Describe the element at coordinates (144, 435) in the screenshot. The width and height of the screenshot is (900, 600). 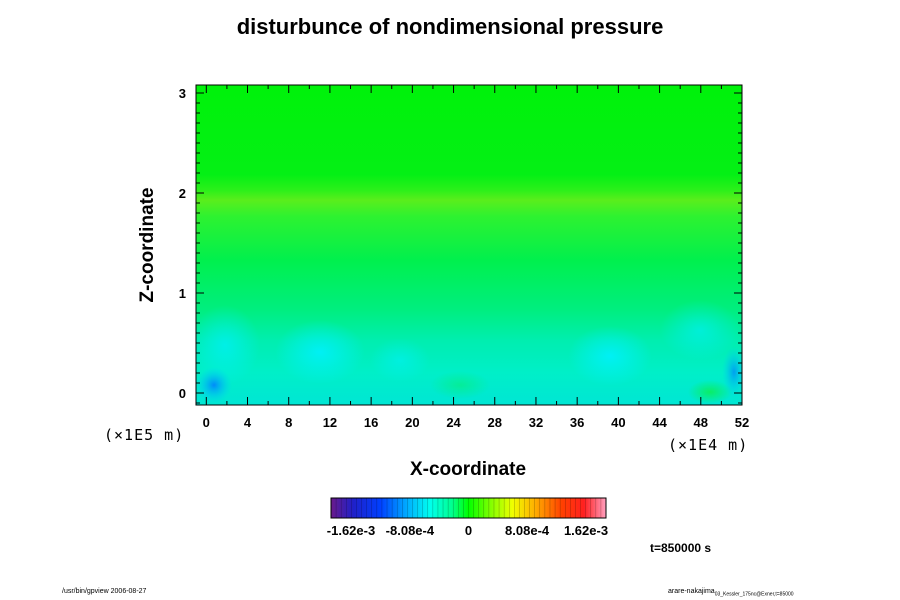
I see `z-unit-label: (×1E5 m)` at that location.